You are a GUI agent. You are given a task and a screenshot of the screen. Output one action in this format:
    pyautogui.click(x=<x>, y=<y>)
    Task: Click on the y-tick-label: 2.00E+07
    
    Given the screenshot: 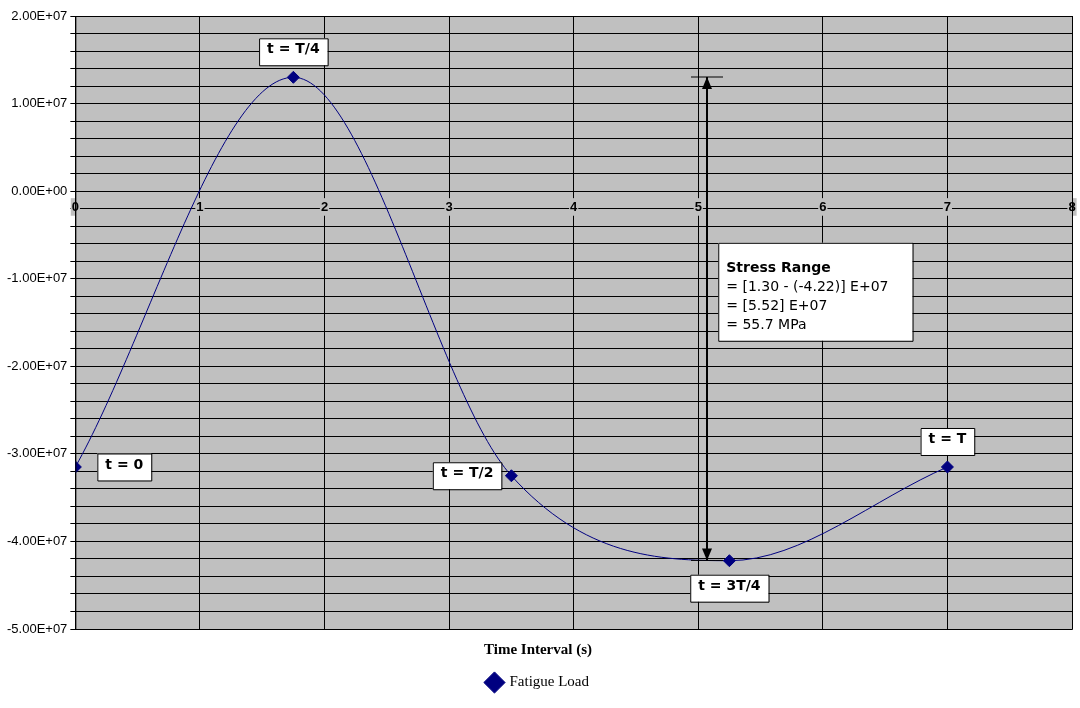 What is the action you would take?
    pyautogui.click(x=39, y=15)
    